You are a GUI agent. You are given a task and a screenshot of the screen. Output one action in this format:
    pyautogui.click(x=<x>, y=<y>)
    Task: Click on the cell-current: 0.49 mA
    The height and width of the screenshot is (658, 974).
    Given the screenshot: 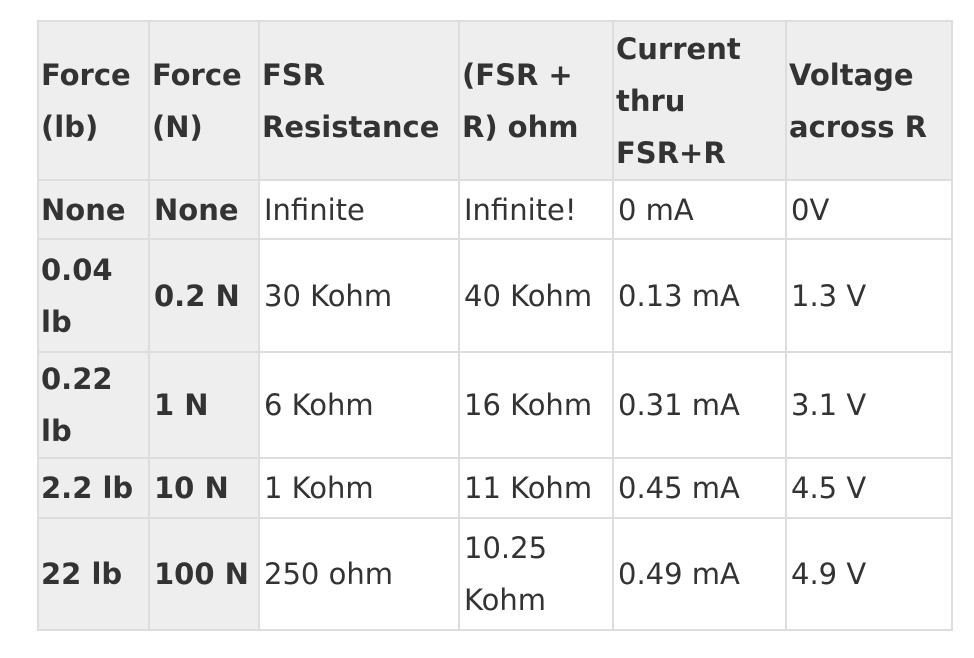 What is the action you would take?
    pyautogui.click(x=699, y=574)
    